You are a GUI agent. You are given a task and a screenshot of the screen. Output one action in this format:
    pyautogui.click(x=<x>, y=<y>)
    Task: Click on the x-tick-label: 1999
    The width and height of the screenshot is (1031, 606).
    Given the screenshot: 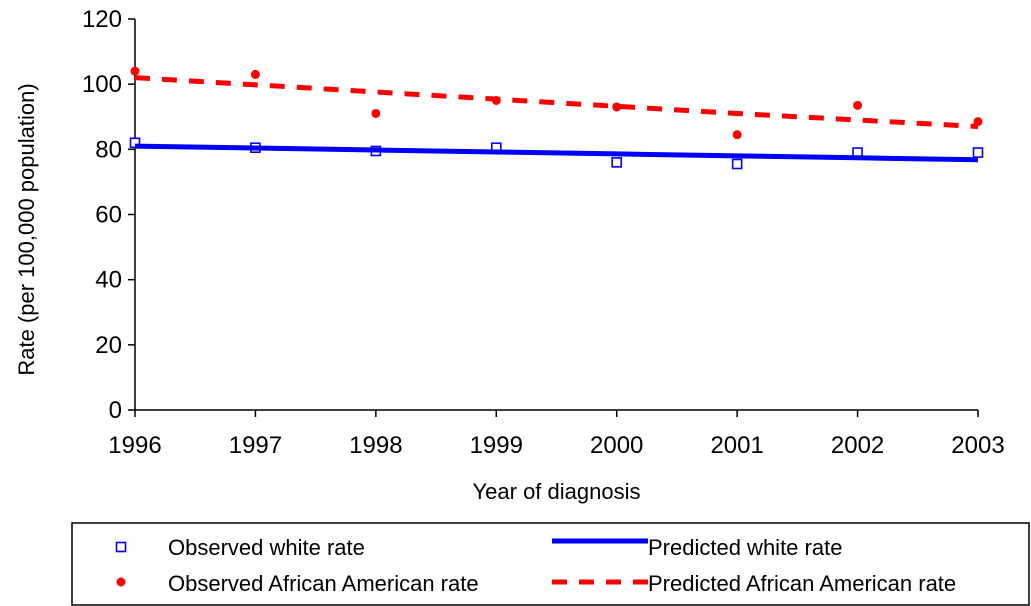 What is the action you would take?
    pyautogui.click(x=496, y=445)
    